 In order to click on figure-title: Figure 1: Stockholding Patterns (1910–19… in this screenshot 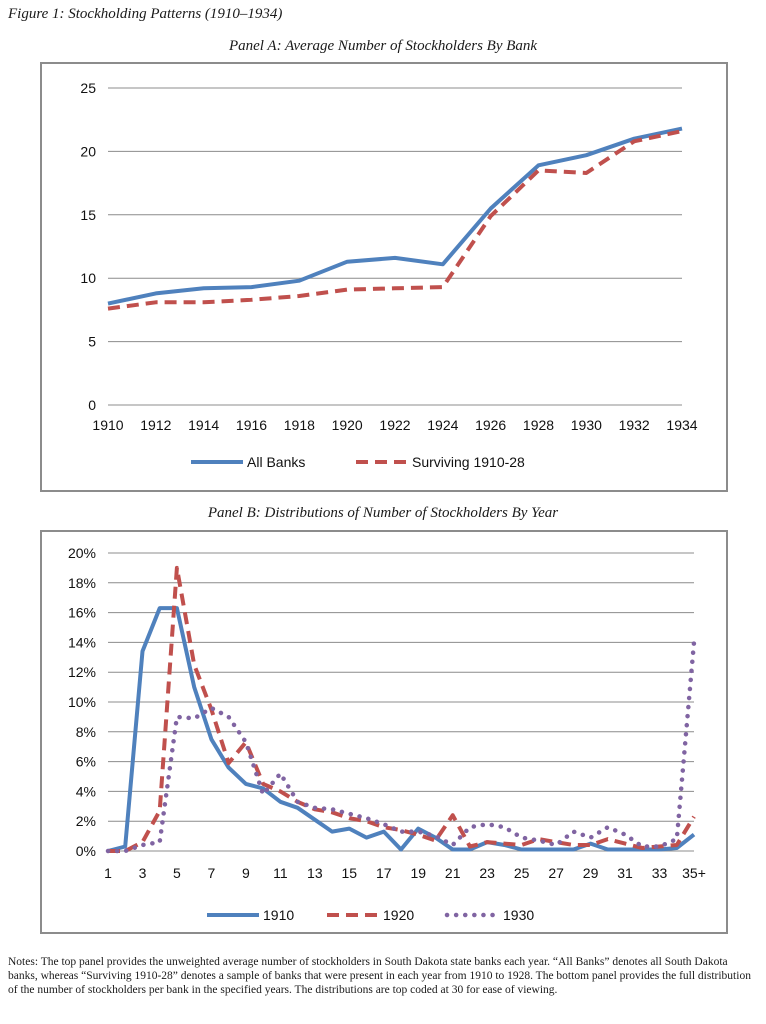, I will do `click(145, 14)`.